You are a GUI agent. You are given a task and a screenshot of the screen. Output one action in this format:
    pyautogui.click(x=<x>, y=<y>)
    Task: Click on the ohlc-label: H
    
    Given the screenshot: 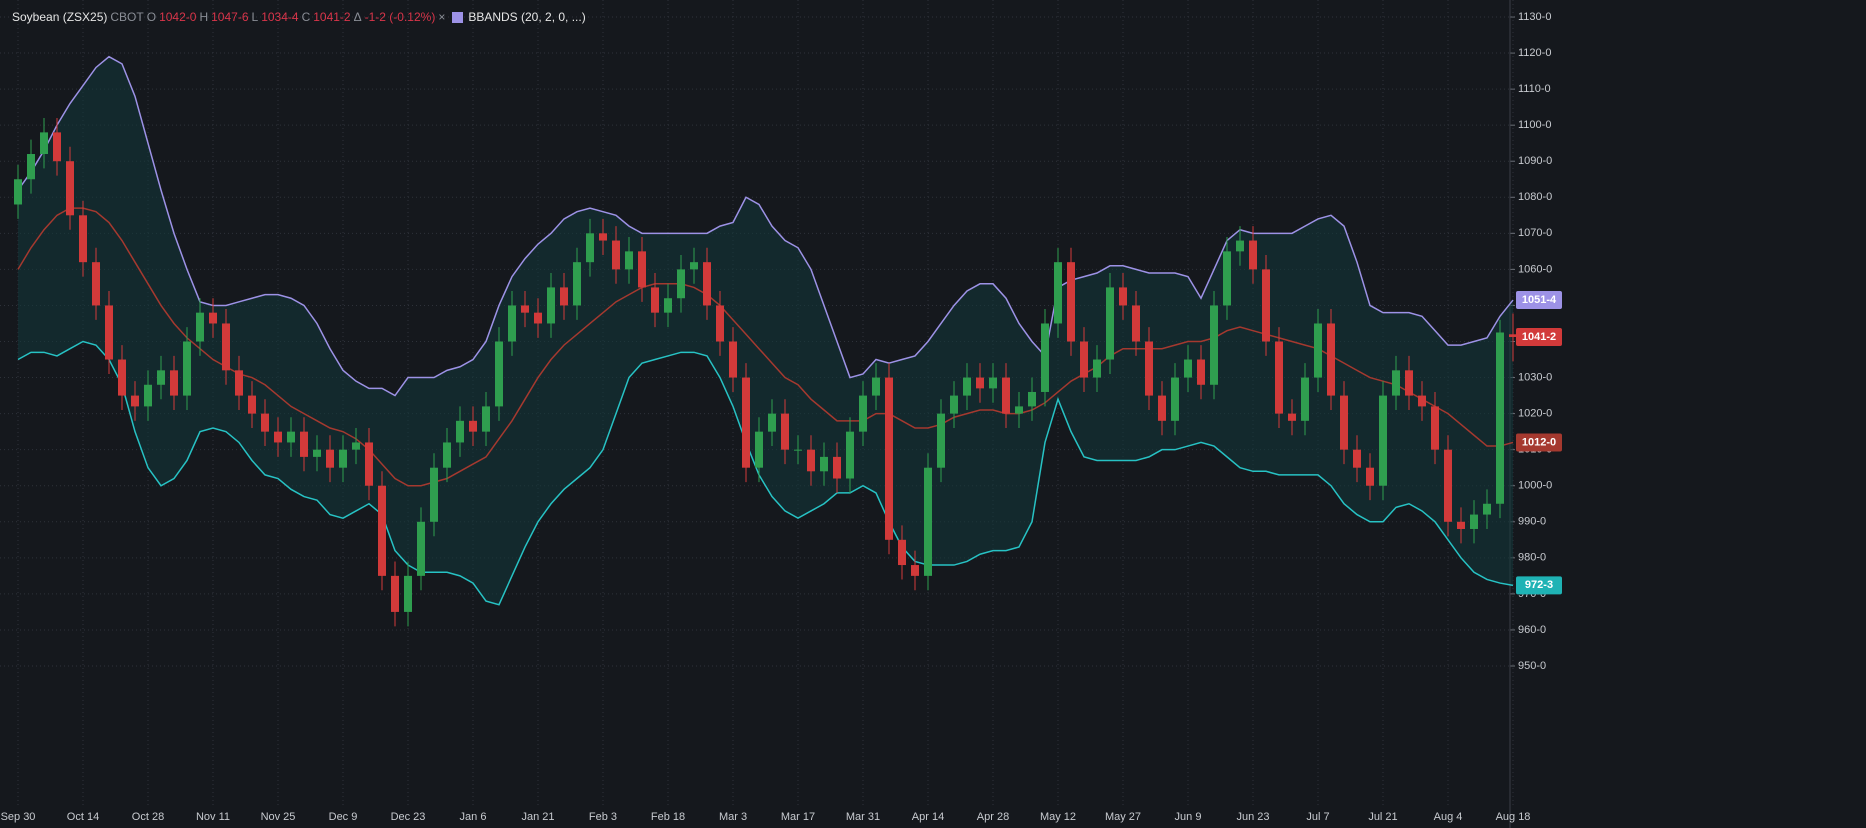 What is the action you would take?
    pyautogui.click(x=204, y=17)
    